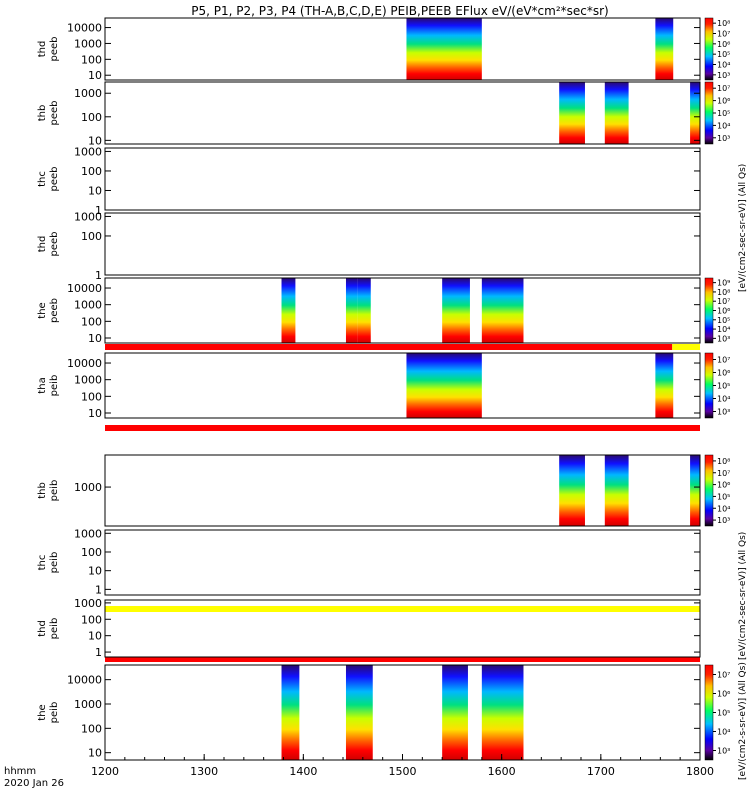 The width and height of the screenshot is (750, 800). What do you see at coordinates (723, 283) in the screenshot?
I see `colorbar-tick-label: 10⁹` at bounding box center [723, 283].